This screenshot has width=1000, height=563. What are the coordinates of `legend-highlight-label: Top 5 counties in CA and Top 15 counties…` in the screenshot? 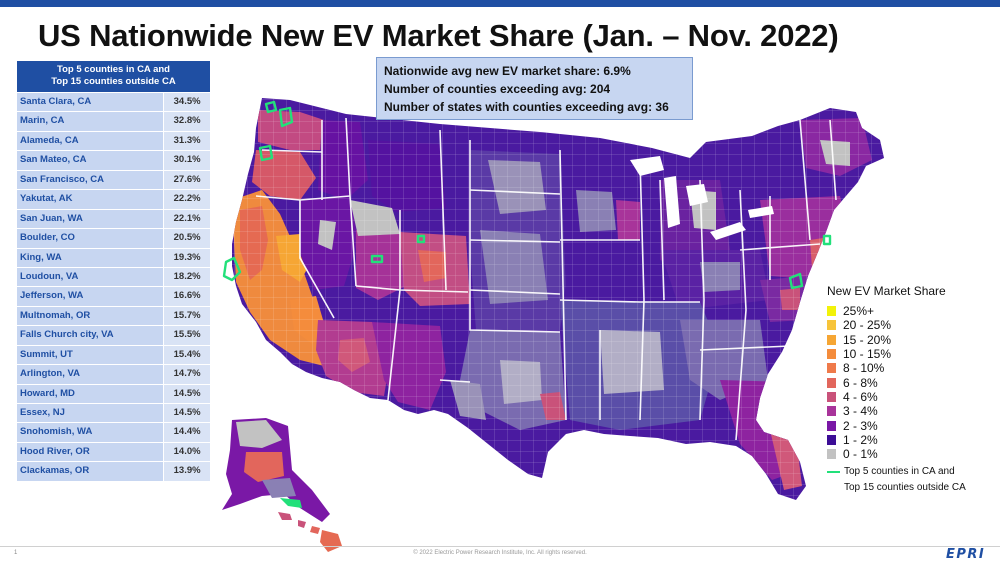 It's located at (905, 480).